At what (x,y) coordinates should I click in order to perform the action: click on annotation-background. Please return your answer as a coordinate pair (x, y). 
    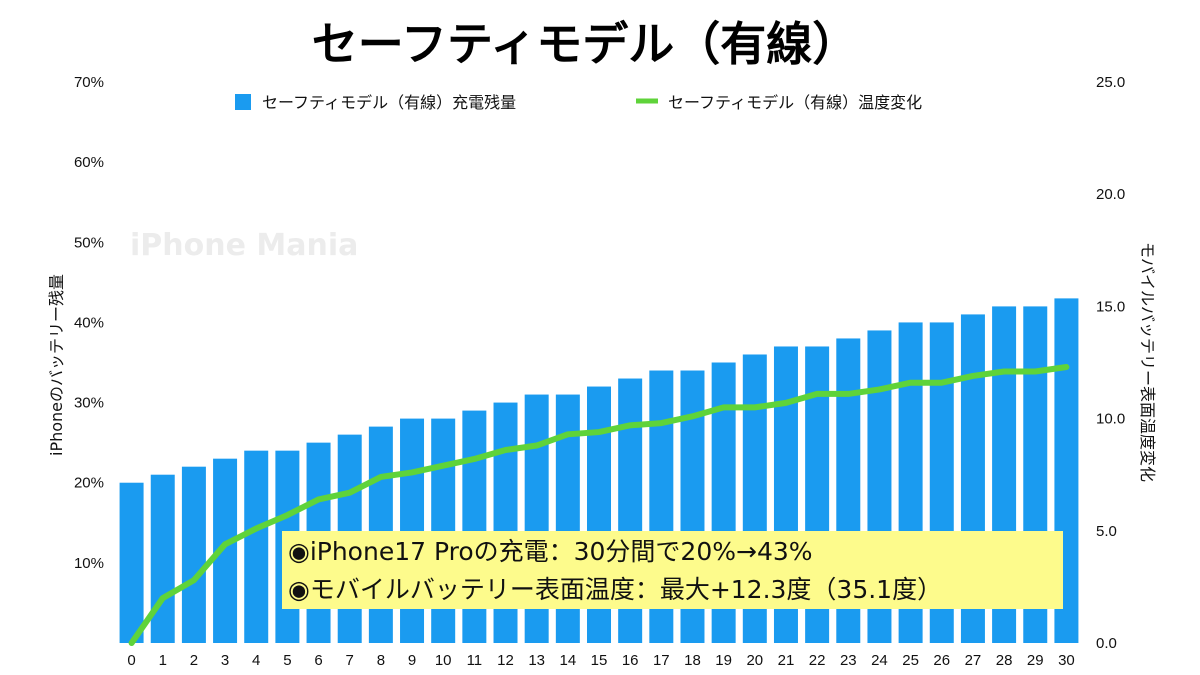
    Looking at the image, I should click on (672, 570).